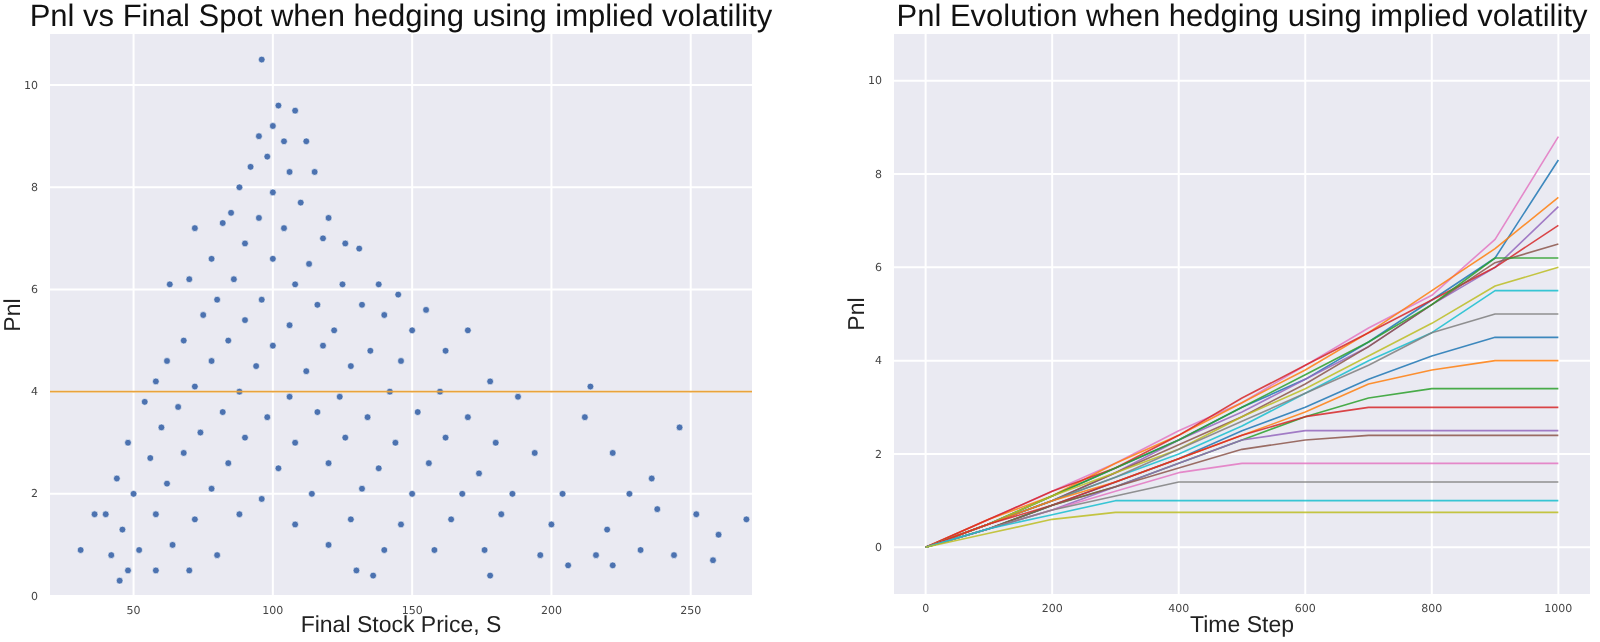 The height and width of the screenshot is (642, 1600). Describe the element at coordinates (1242, 626) in the screenshot. I see `x-axis-title: Time Step` at that location.